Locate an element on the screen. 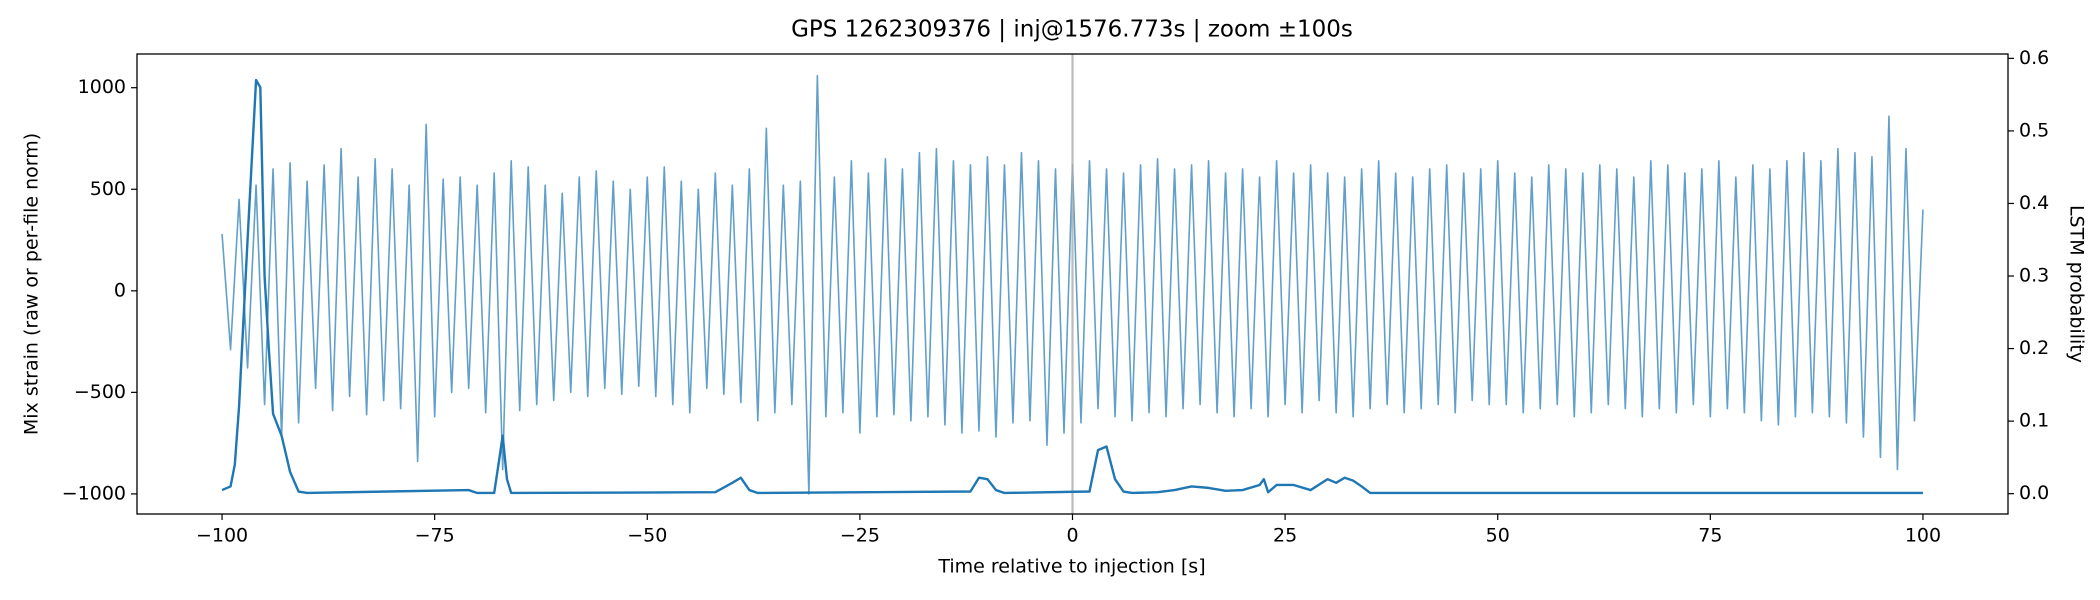  y2-tick-label: 0.5 is located at coordinates (2034, 130).